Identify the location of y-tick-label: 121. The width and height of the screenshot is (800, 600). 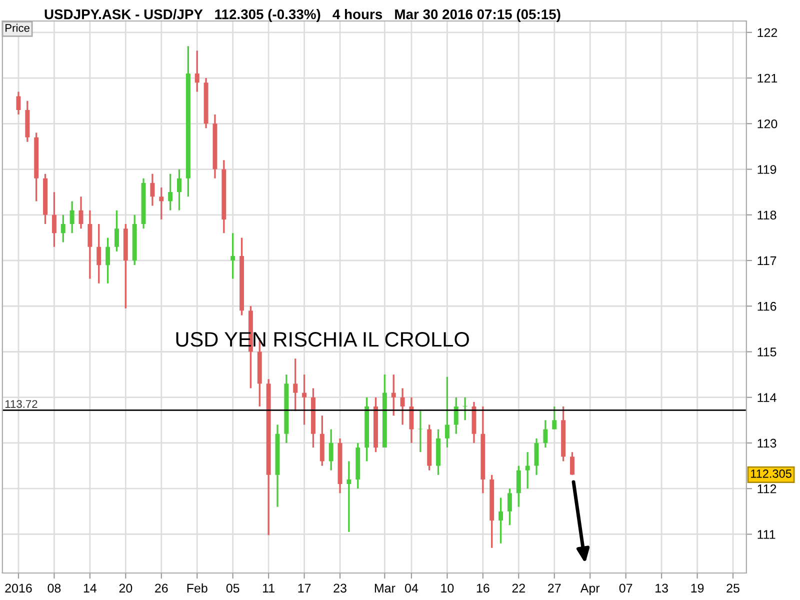
(768, 78).